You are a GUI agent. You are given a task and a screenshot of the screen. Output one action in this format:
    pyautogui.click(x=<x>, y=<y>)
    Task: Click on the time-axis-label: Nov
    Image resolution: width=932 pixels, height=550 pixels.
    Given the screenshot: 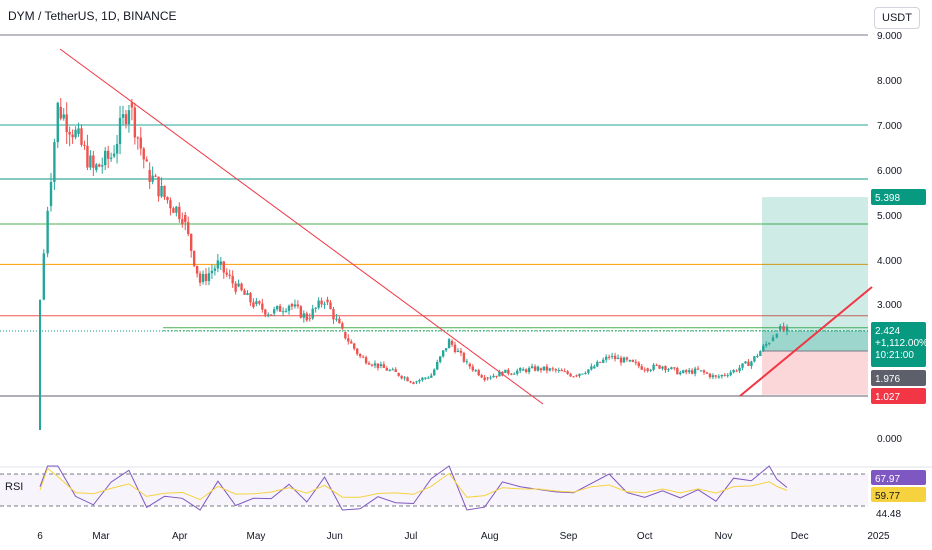 What is the action you would take?
    pyautogui.click(x=724, y=536)
    